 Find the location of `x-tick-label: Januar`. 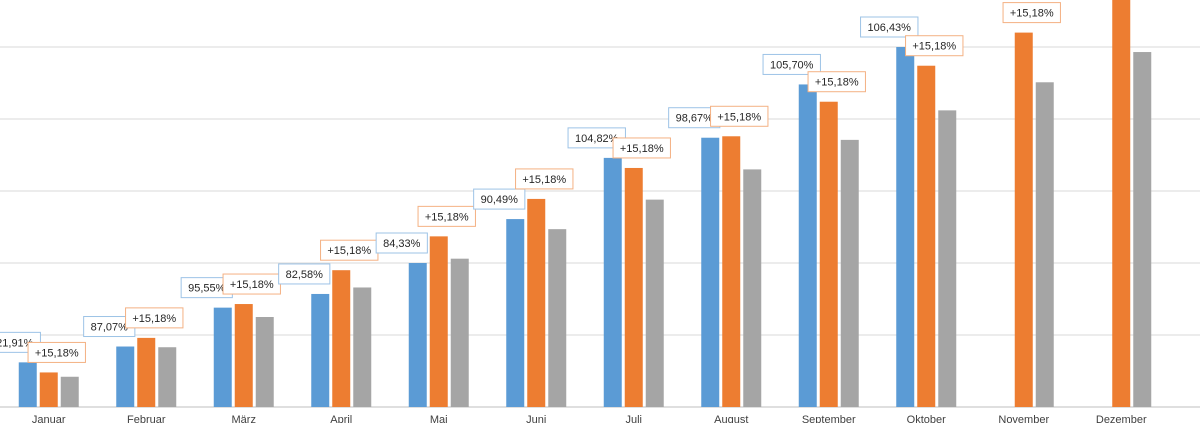

x-tick-label: Januar is located at coordinates (49, 418).